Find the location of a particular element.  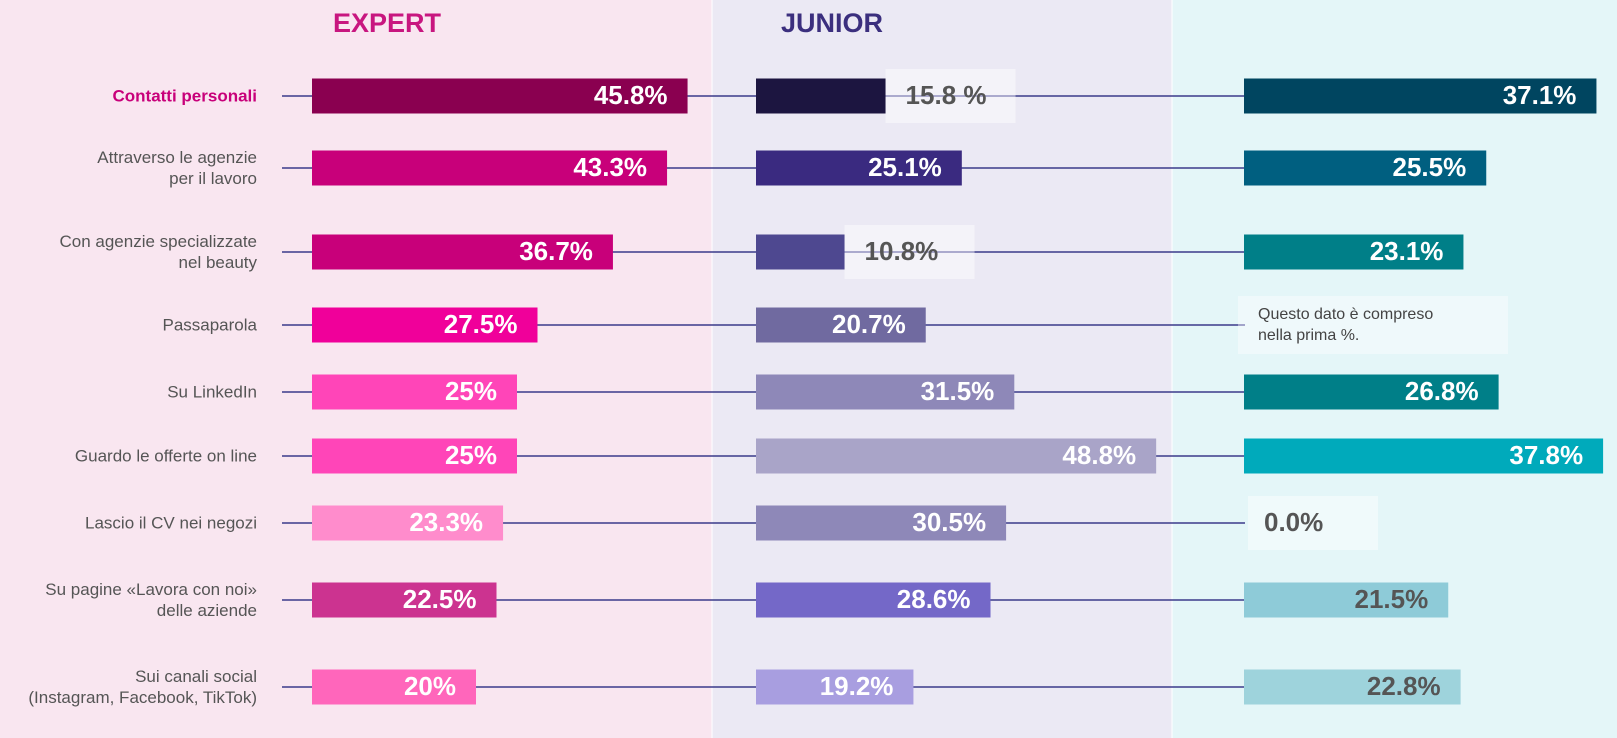

category-label: Attraverso le agenzie per il lavoro is located at coordinates (177, 168).